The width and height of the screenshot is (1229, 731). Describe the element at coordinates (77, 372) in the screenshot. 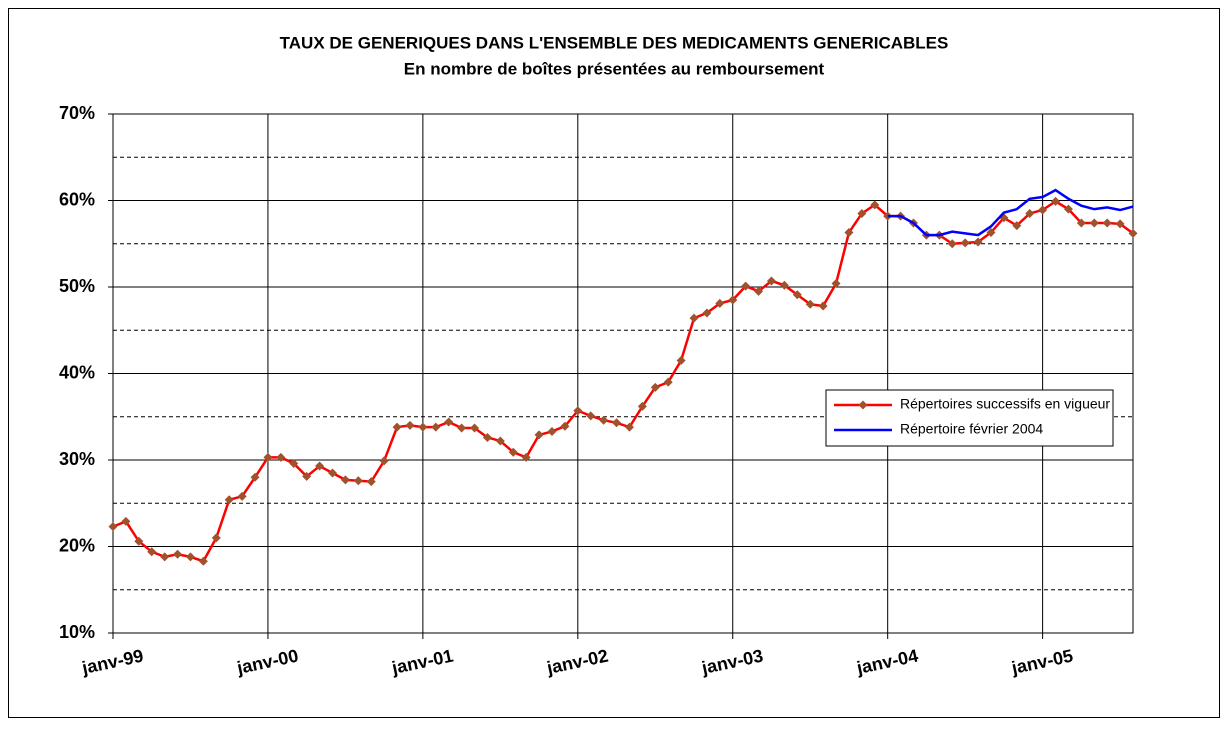

I see `y-tick-label: 40%` at that location.